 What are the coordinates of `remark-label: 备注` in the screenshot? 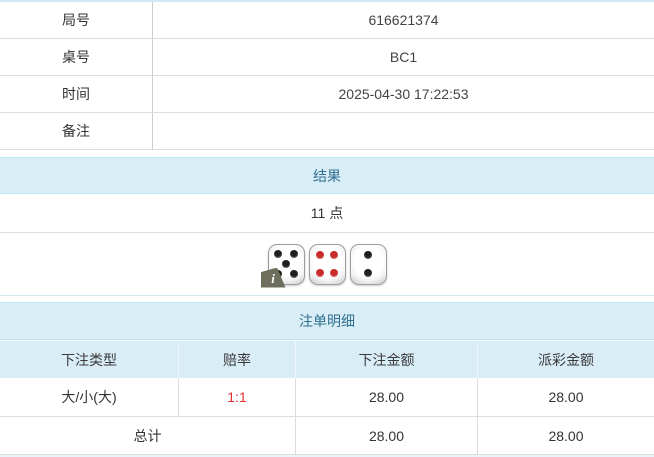 It's located at (76, 131).